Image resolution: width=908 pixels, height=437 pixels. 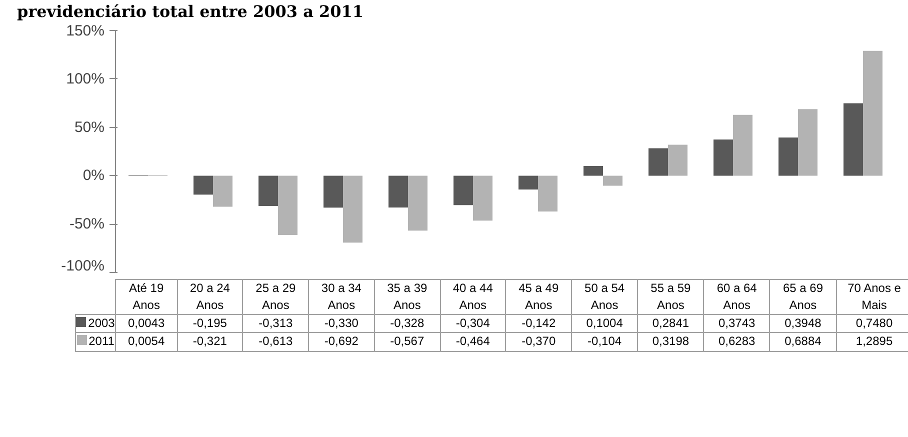 I want to click on x-tick-label: 30 a 34 Anos, so click(x=341, y=297).